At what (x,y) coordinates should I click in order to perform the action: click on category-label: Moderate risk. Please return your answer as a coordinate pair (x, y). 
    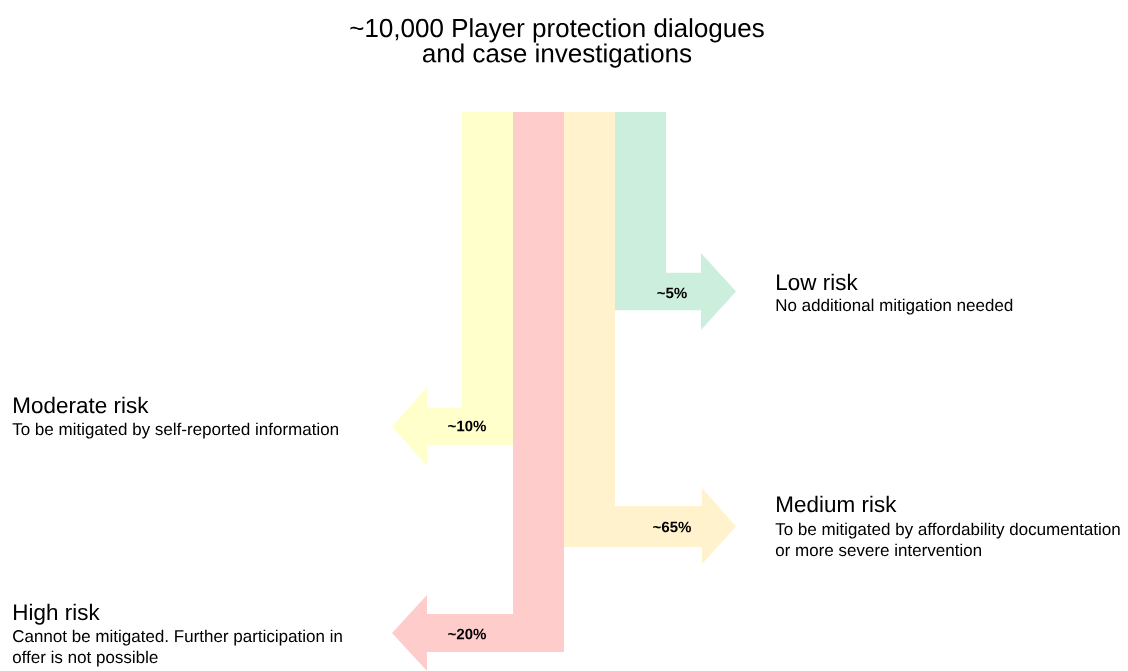
    Looking at the image, I should click on (81, 405).